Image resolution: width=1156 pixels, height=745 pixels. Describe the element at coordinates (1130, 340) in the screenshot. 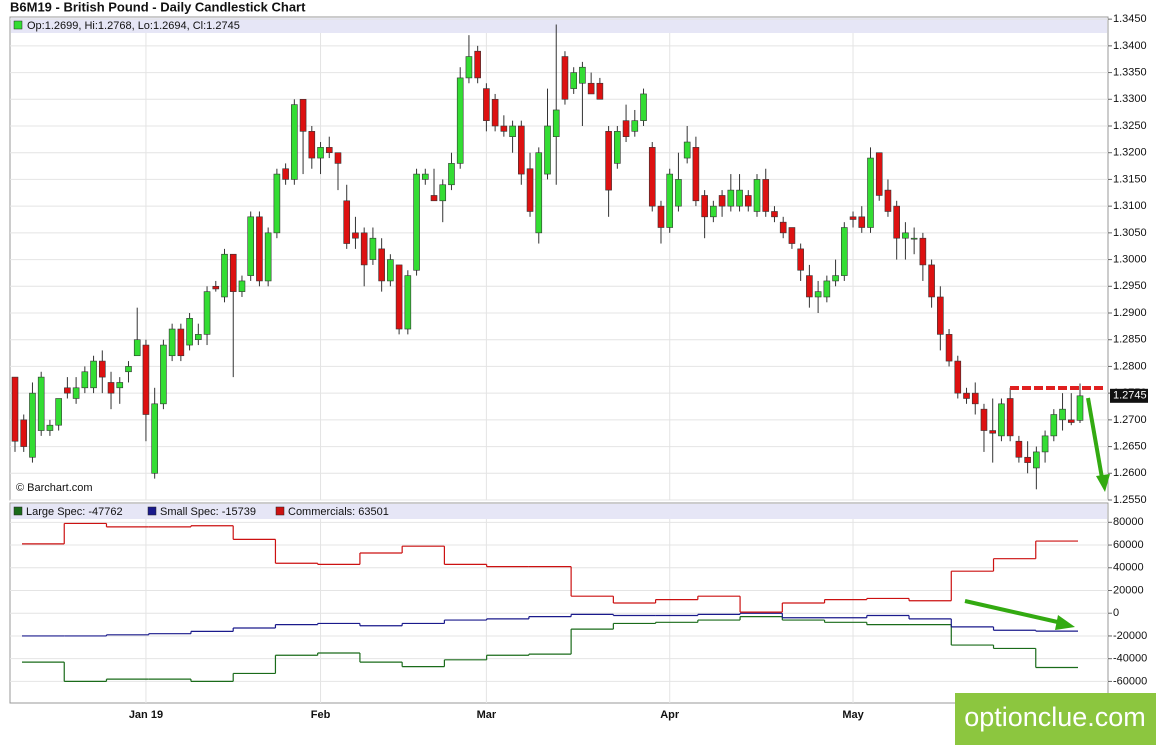

I see `y-tick-label: 1.2850` at that location.